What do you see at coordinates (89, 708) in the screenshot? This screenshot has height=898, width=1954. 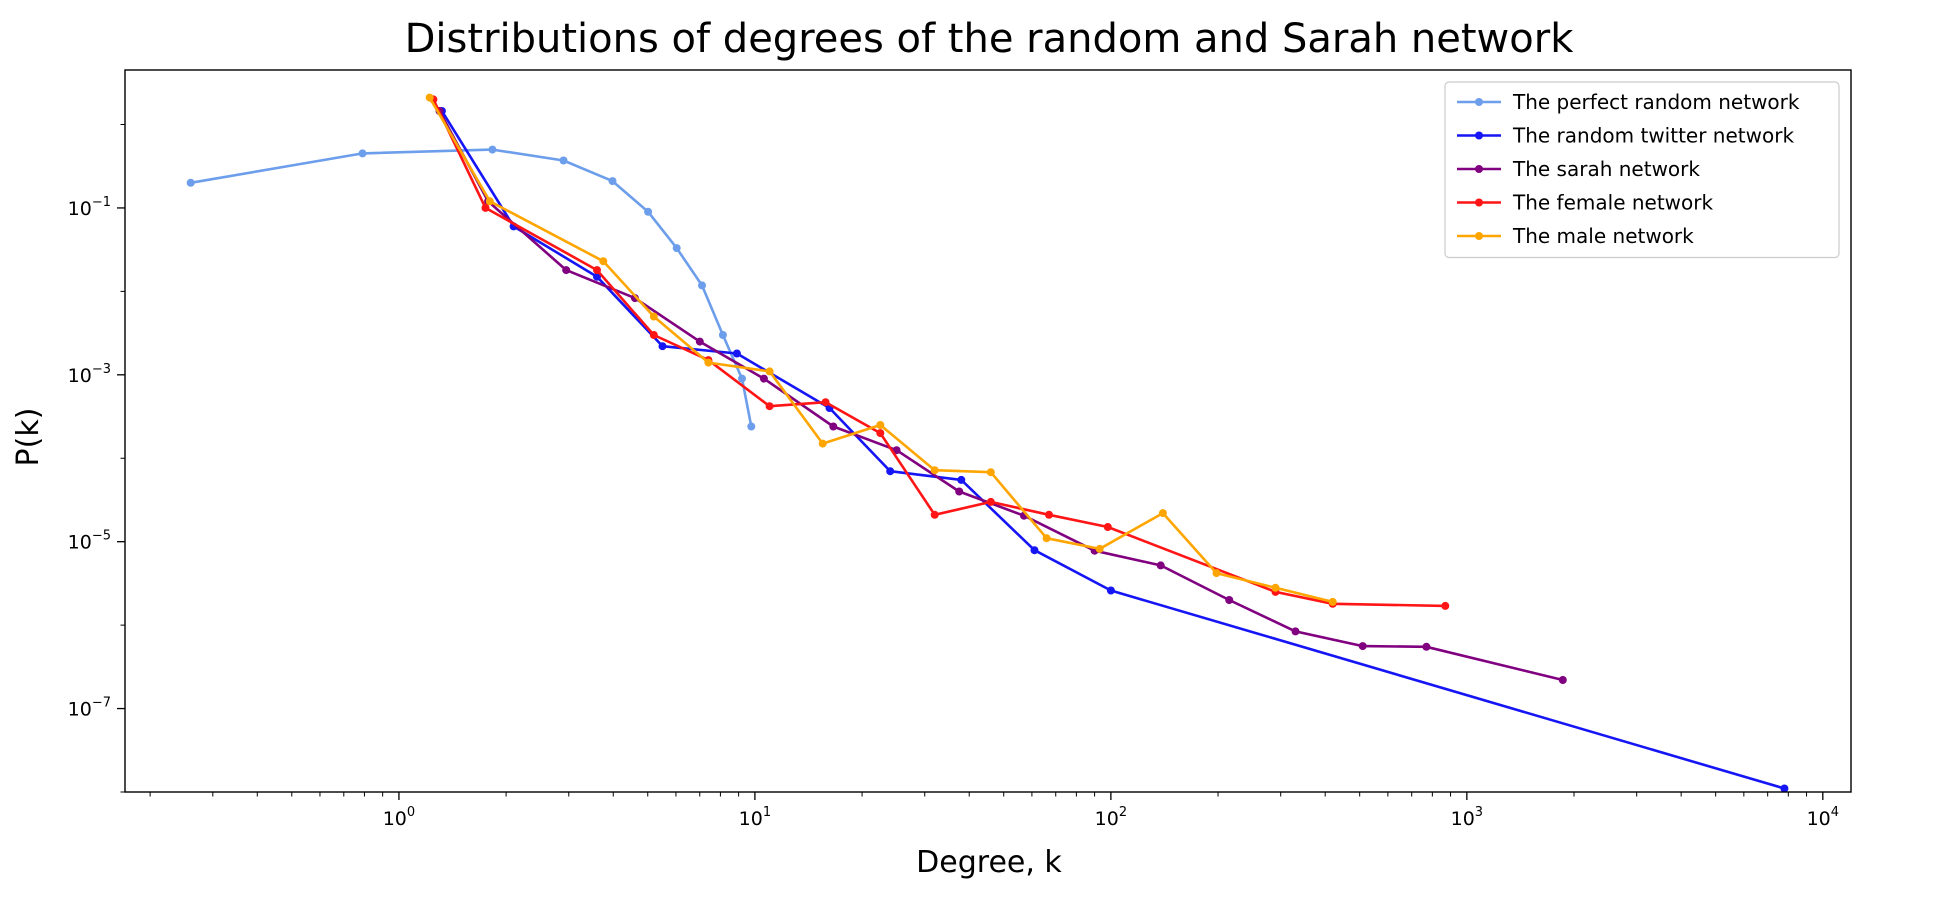 I see `y-tick-label: 10⁻⁷` at bounding box center [89, 708].